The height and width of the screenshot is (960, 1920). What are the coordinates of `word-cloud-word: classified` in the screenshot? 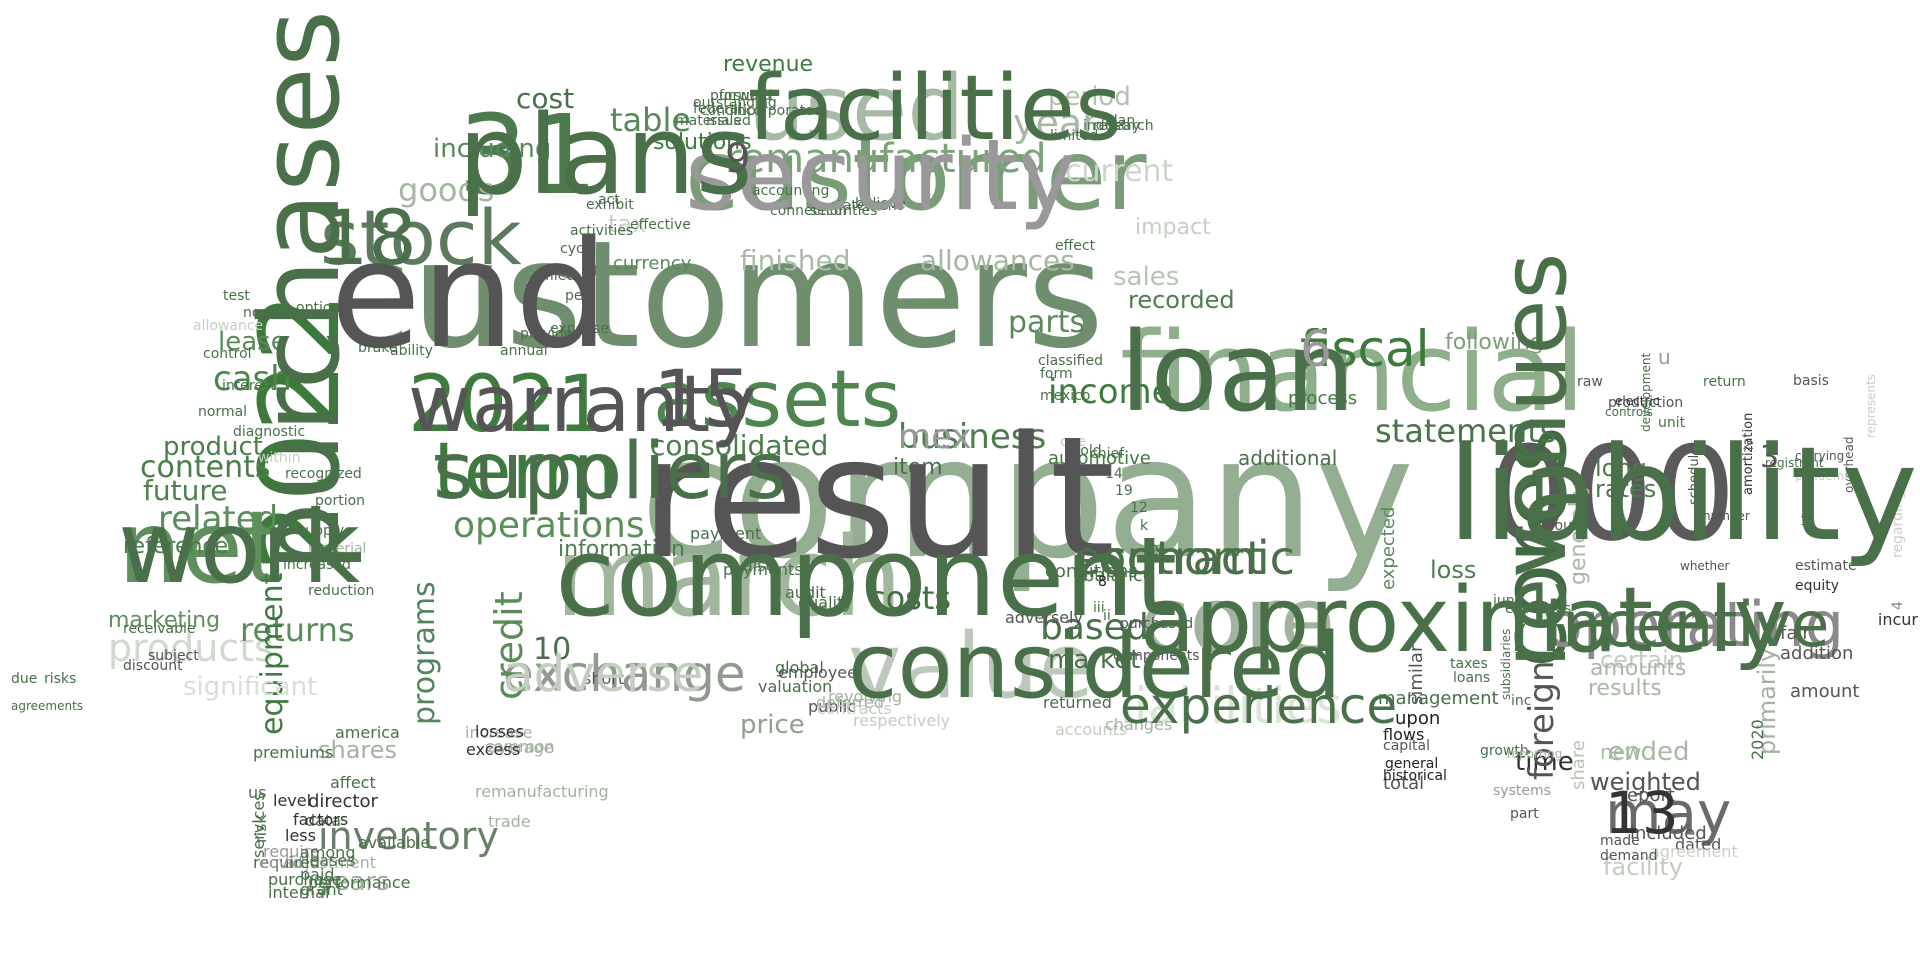 It's located at (1070, 360).